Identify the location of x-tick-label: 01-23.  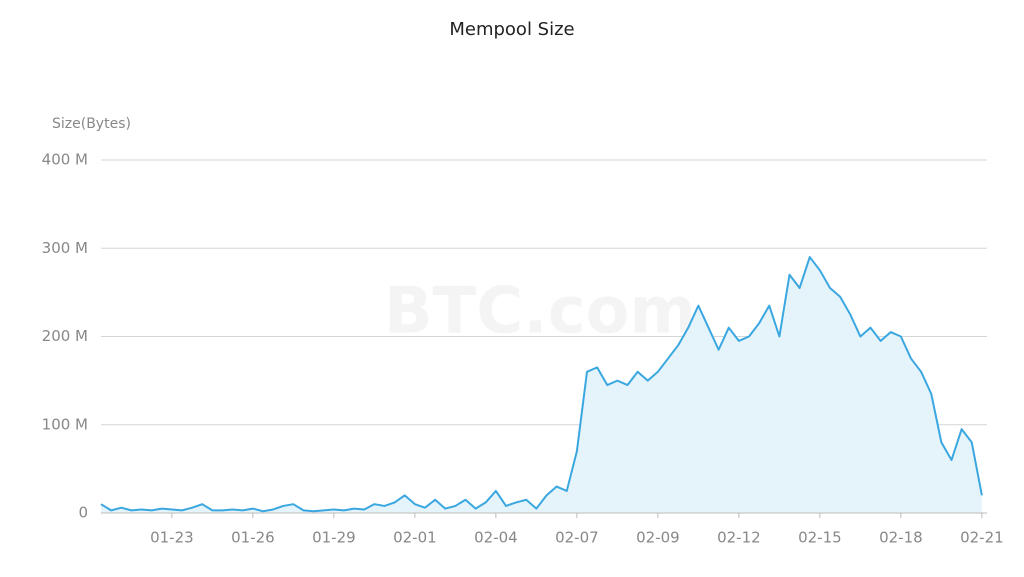
(172, 538).